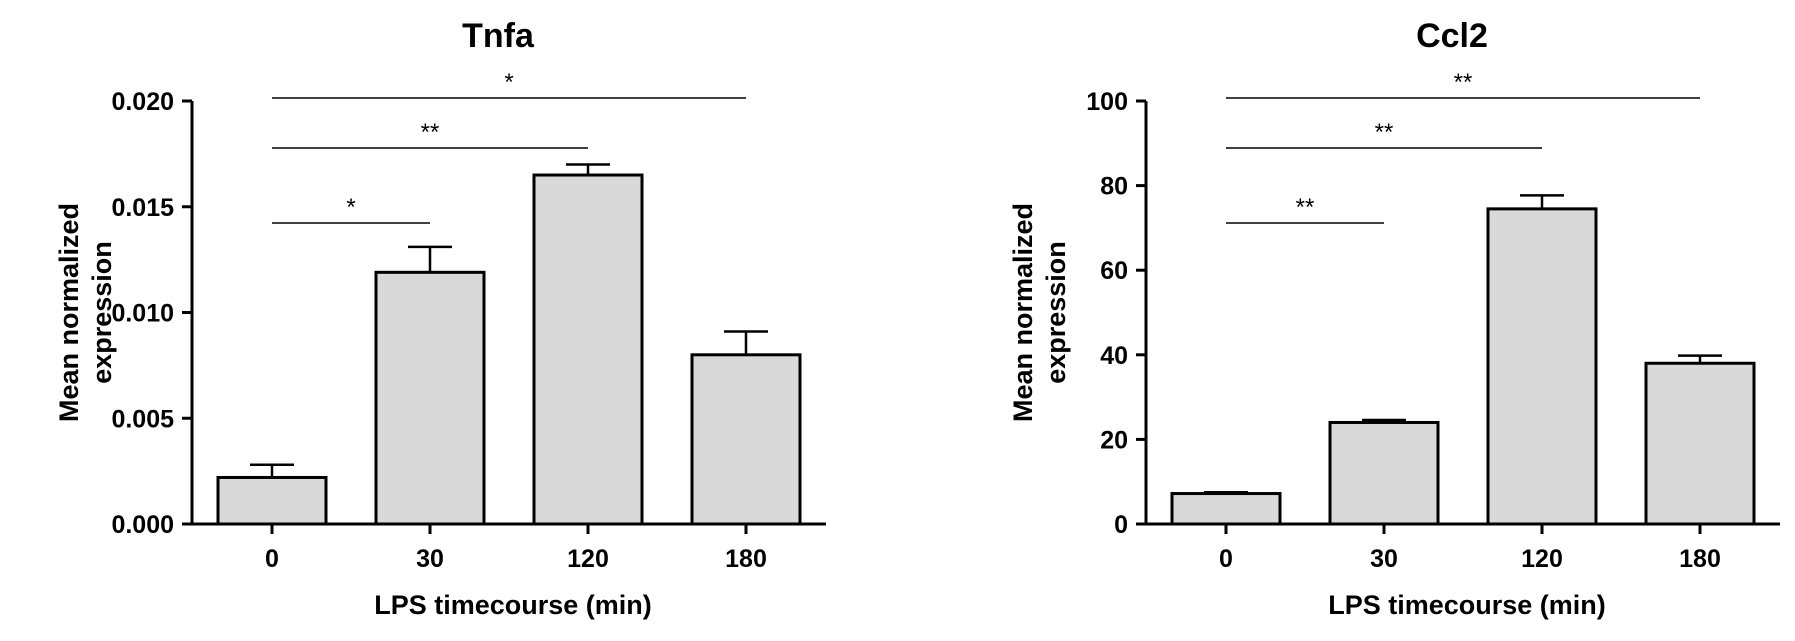 The width and height of the screenshot is (1795, 641). I want to click on y-tick-label: 60, so click(1114, 271).